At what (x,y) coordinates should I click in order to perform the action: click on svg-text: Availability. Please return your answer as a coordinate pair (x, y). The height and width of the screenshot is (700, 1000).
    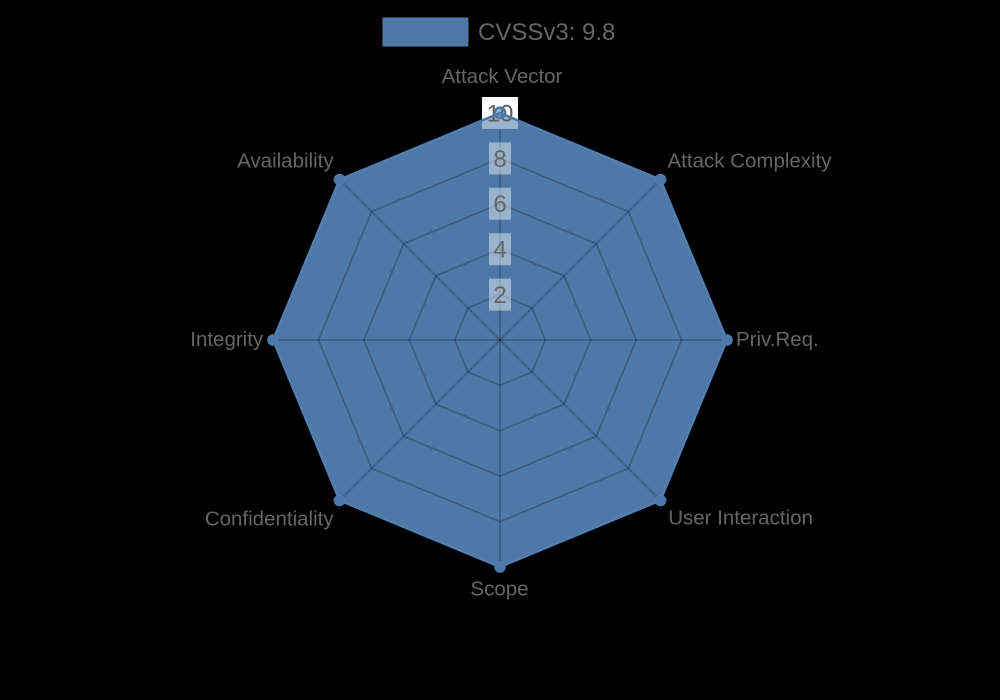
    Looking at the image, I should click on (285, 161).